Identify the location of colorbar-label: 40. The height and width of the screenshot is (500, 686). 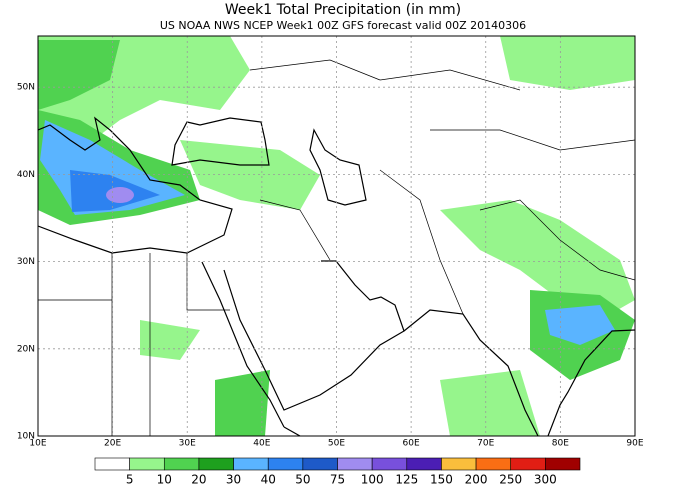
(268, 480).